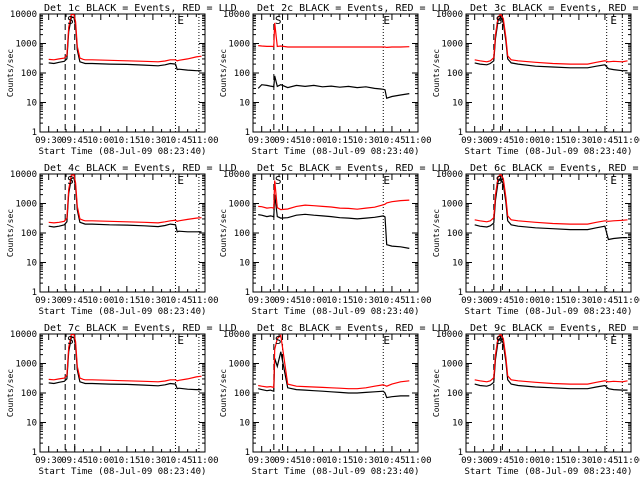 The width and height of the screenshot is (640, 480). What do you see at coordinates (140, 168) in the screenshot?
I see `panel-title: Det 4c BLACK = Events, RED = LLD` at bounding box center [140, 168].